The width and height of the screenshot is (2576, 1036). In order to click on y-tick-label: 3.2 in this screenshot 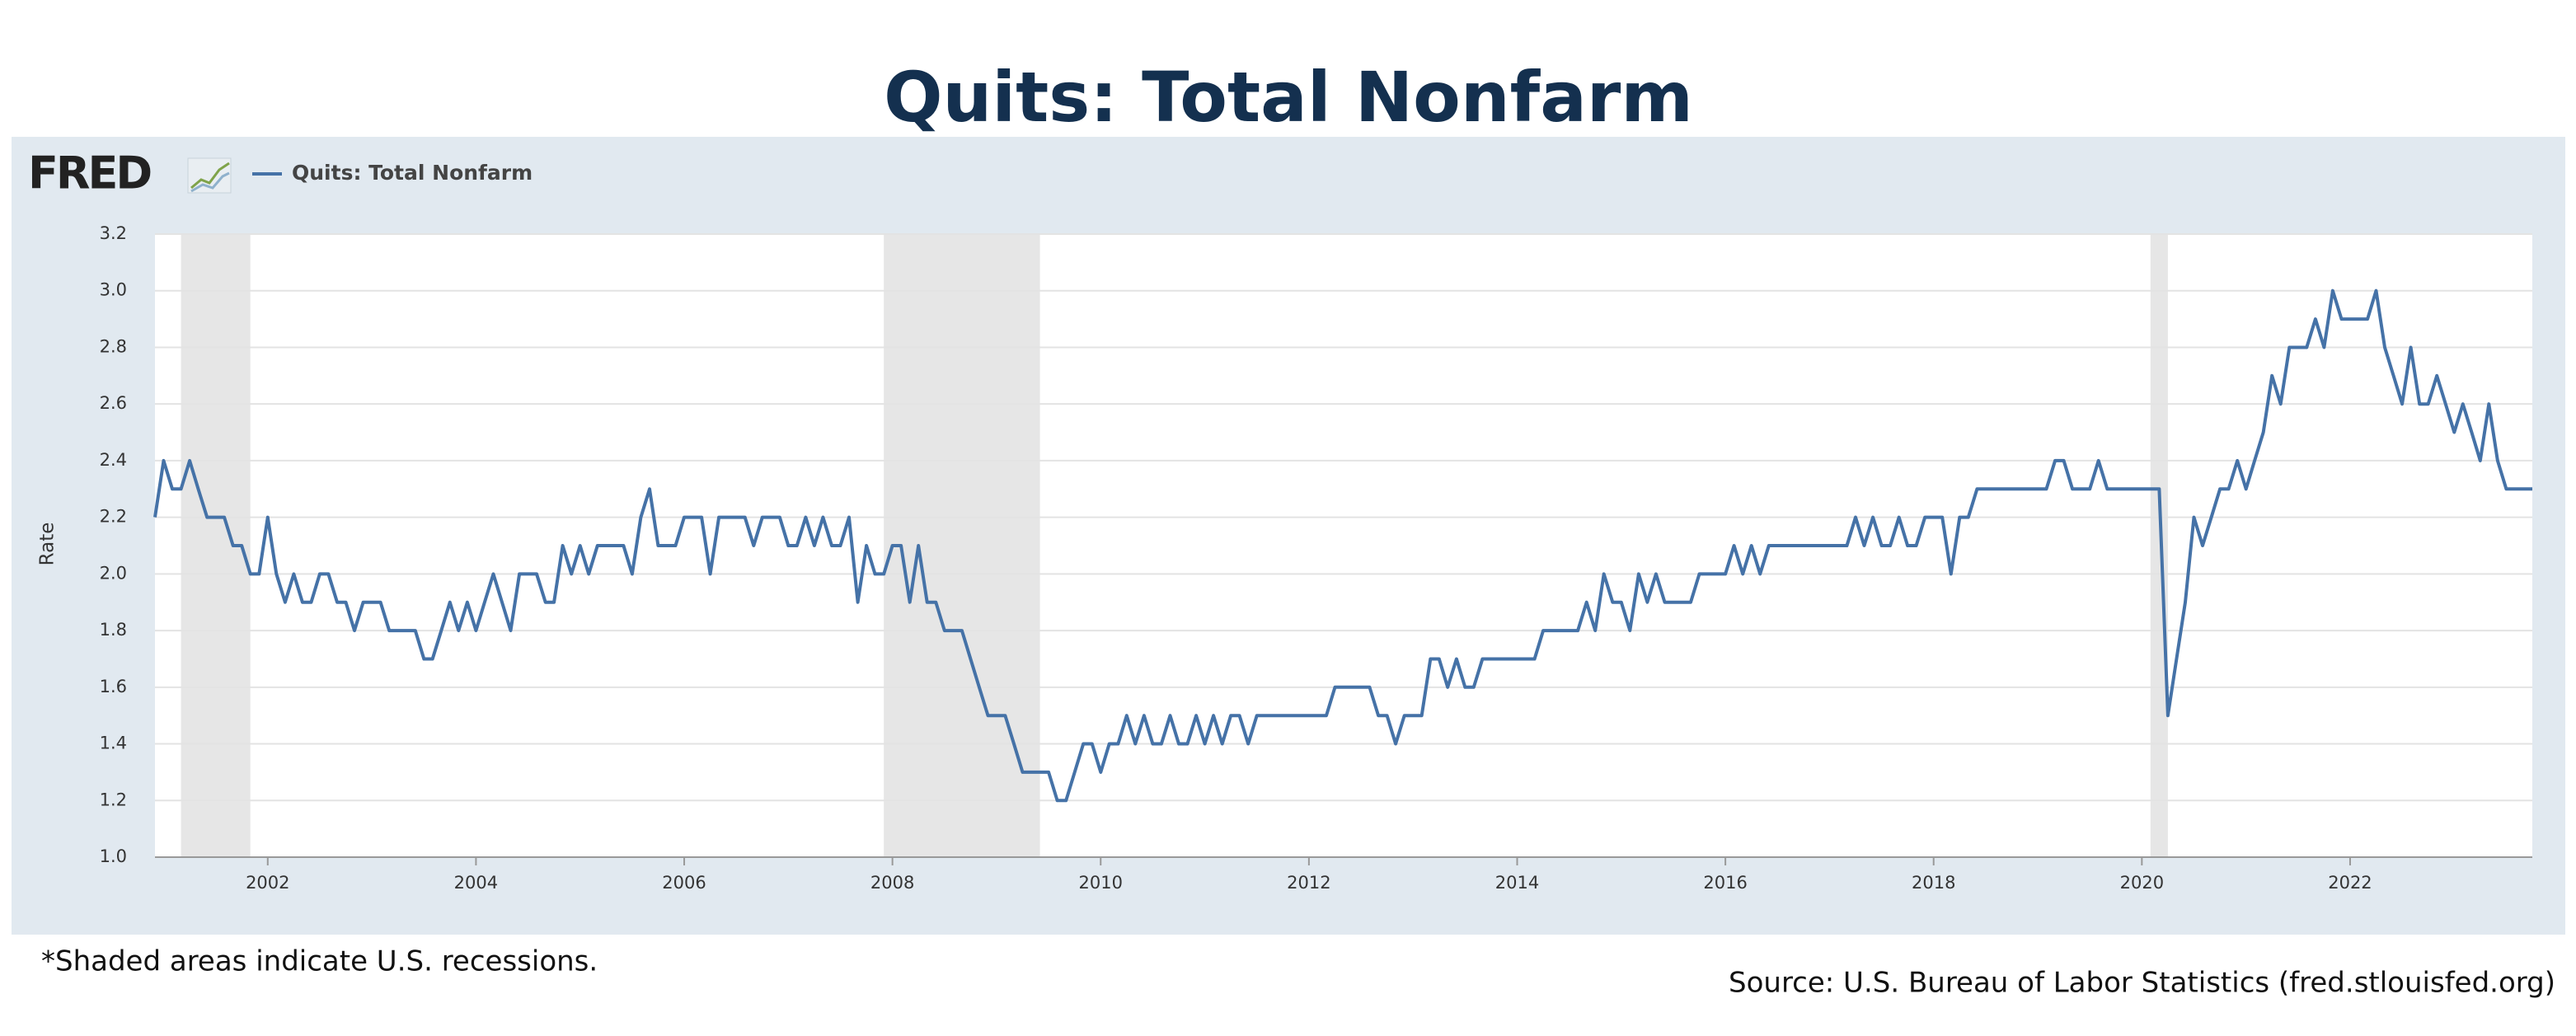, I will do `click(113, 233)`.